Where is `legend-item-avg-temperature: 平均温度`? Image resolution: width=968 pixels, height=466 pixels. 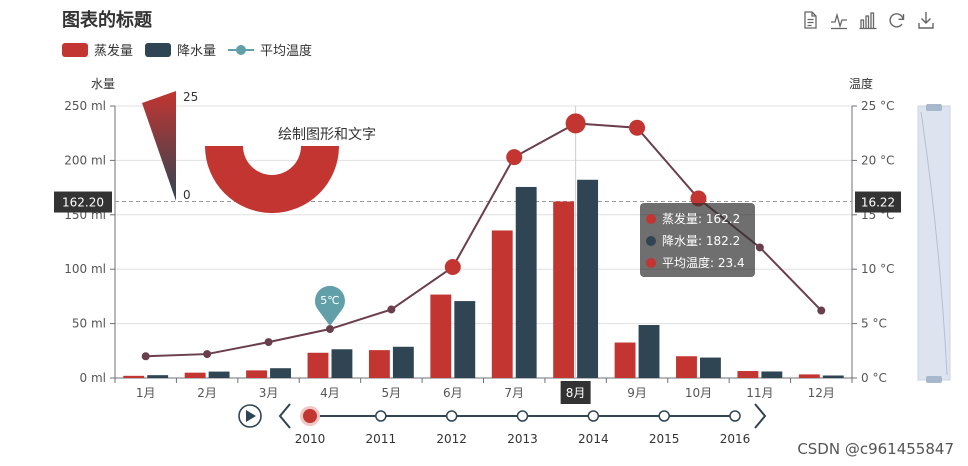 legend-item-avg-temperature: 平均温度 is located at coordinates (270, 49).